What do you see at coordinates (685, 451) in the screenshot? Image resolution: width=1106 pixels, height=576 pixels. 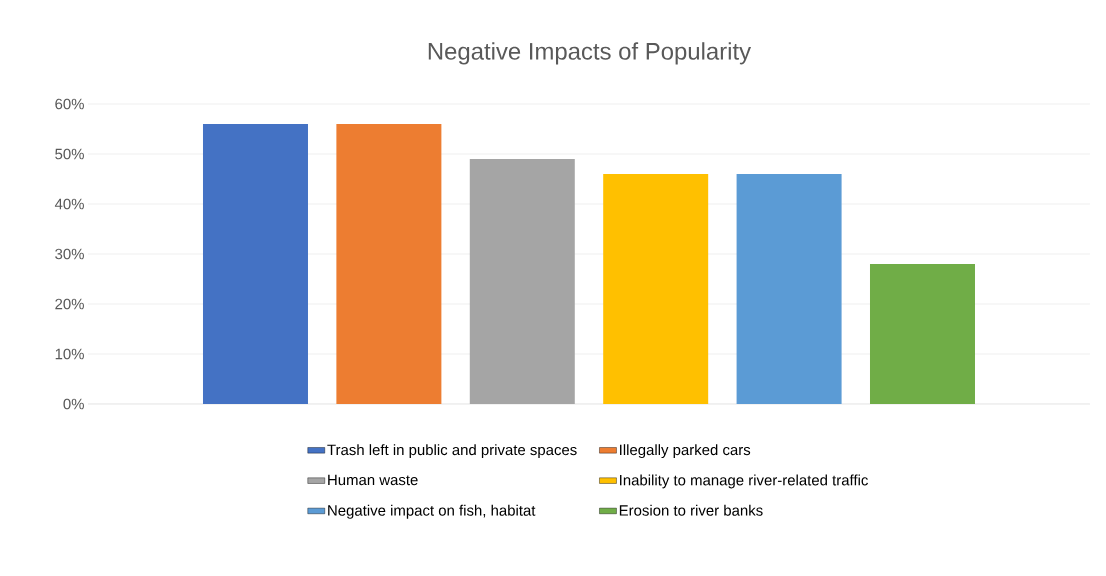 I see `legend-label: Illegally parked cars` at bounding box center [685, 451].